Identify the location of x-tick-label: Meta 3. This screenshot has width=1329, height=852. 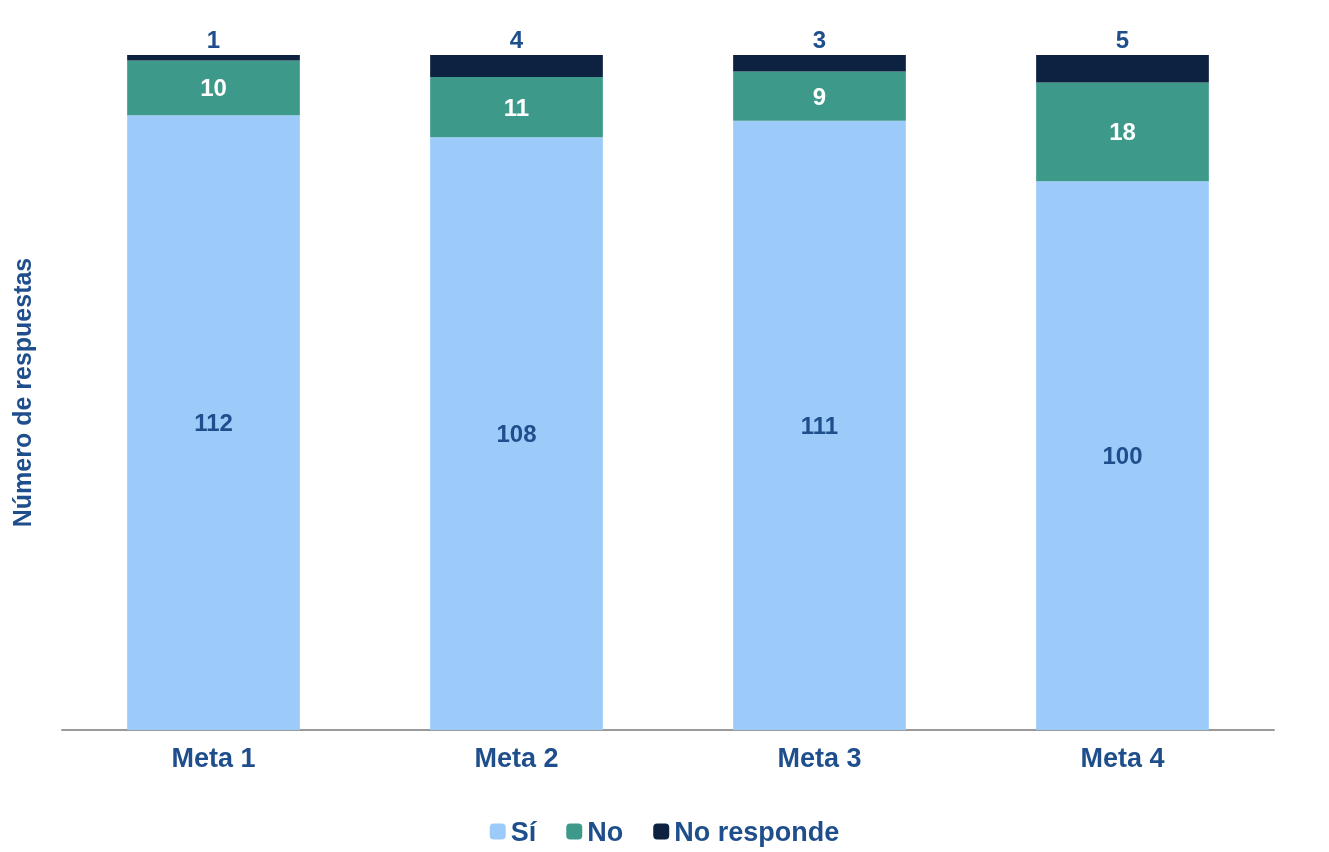
(819, 757).